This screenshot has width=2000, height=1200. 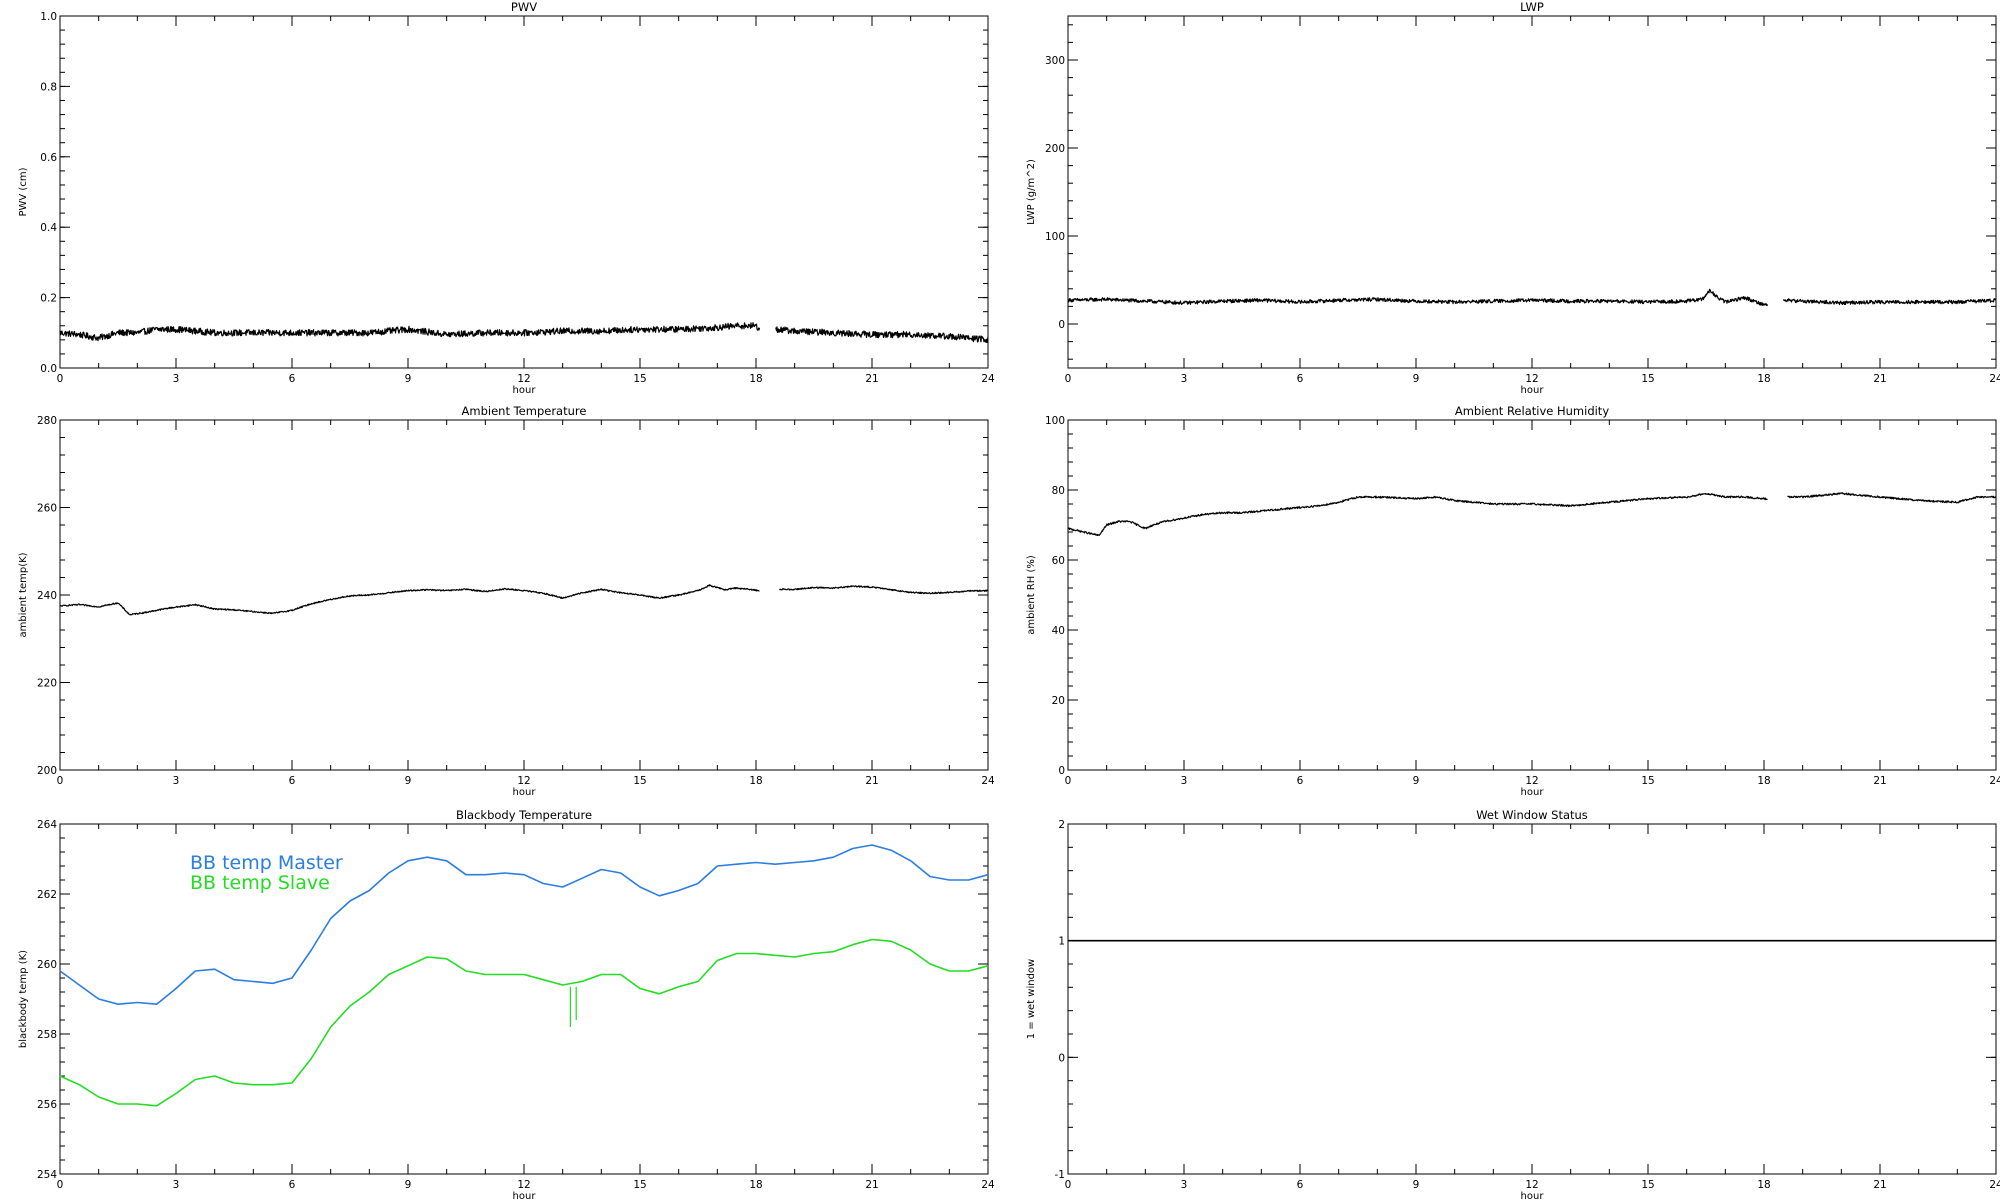 What do you see at coordinates (1058, 561) in the screenshot?
I see `y-tick-label: 60` at bounding box center [1058, 561].